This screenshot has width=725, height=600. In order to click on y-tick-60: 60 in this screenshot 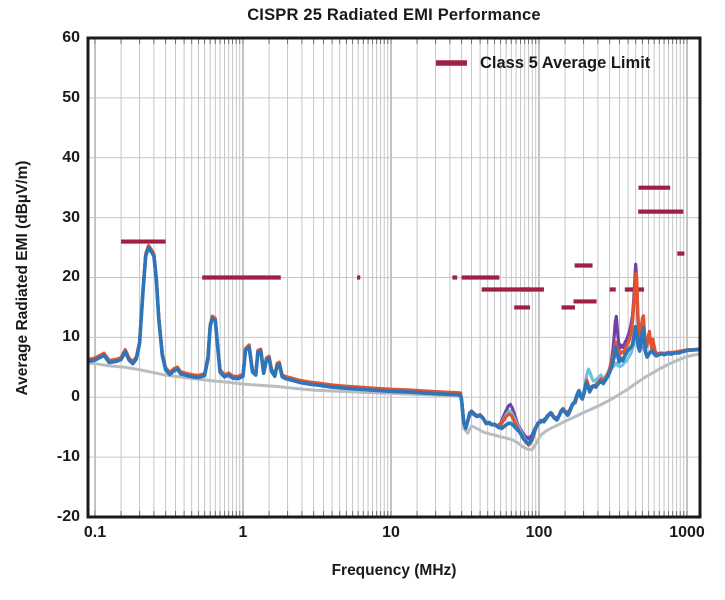, I will do `click(71, 37)`.